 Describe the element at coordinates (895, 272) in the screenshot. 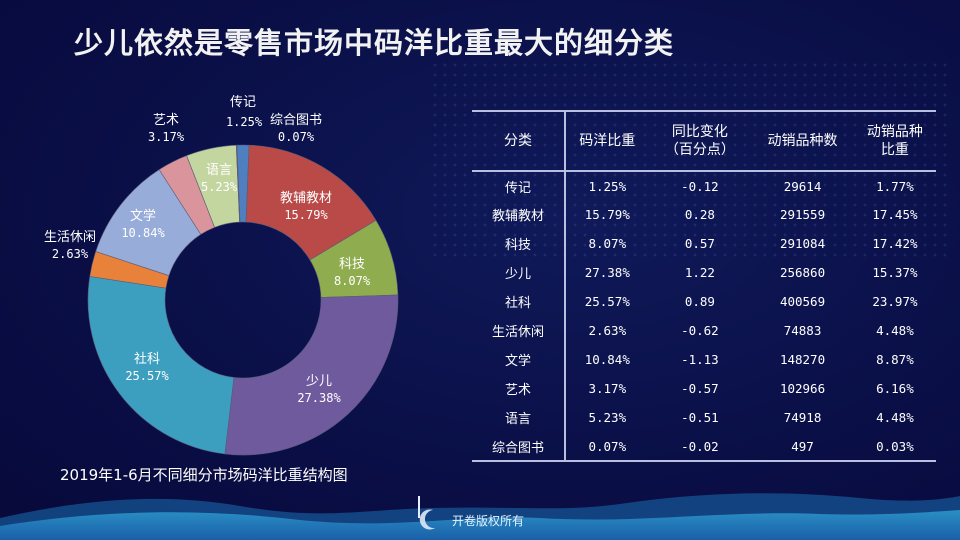

I see `cell-value: 15.37%` at that location.